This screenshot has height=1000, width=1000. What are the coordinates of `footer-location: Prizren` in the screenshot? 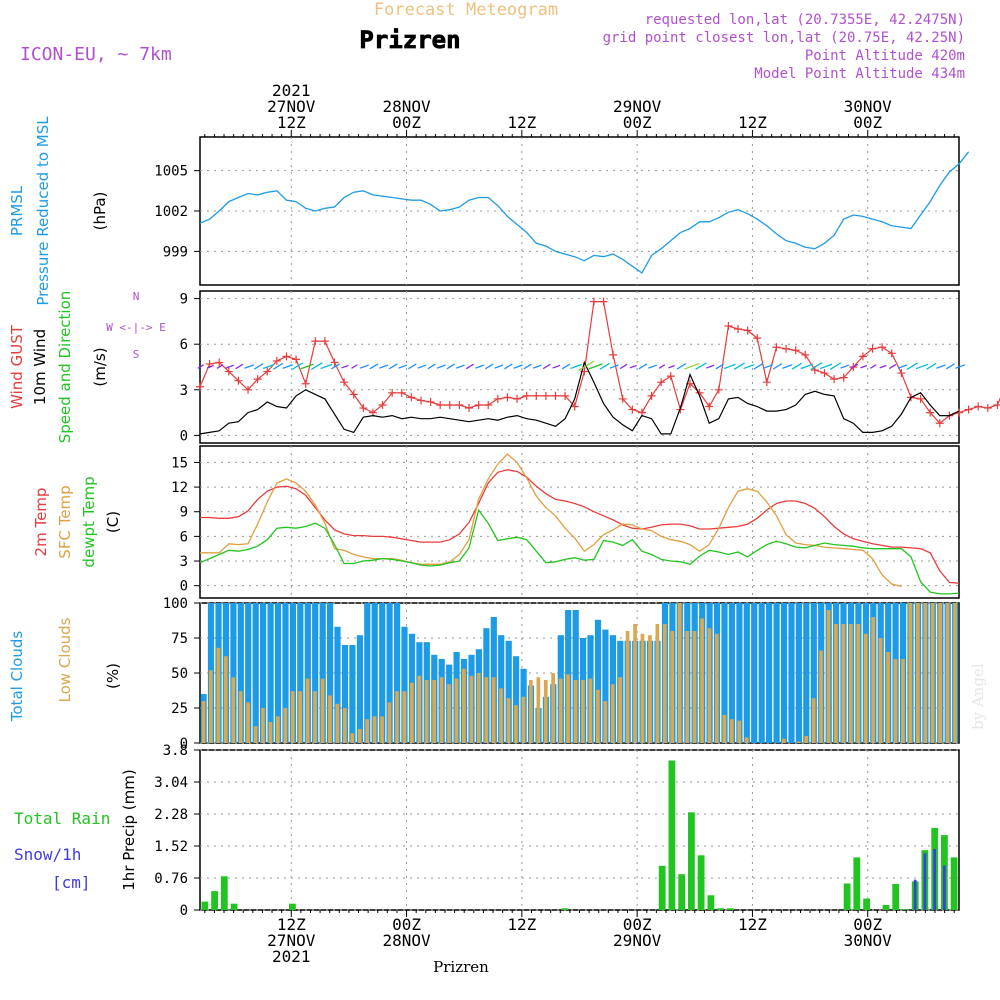 It's located at (461, 967).